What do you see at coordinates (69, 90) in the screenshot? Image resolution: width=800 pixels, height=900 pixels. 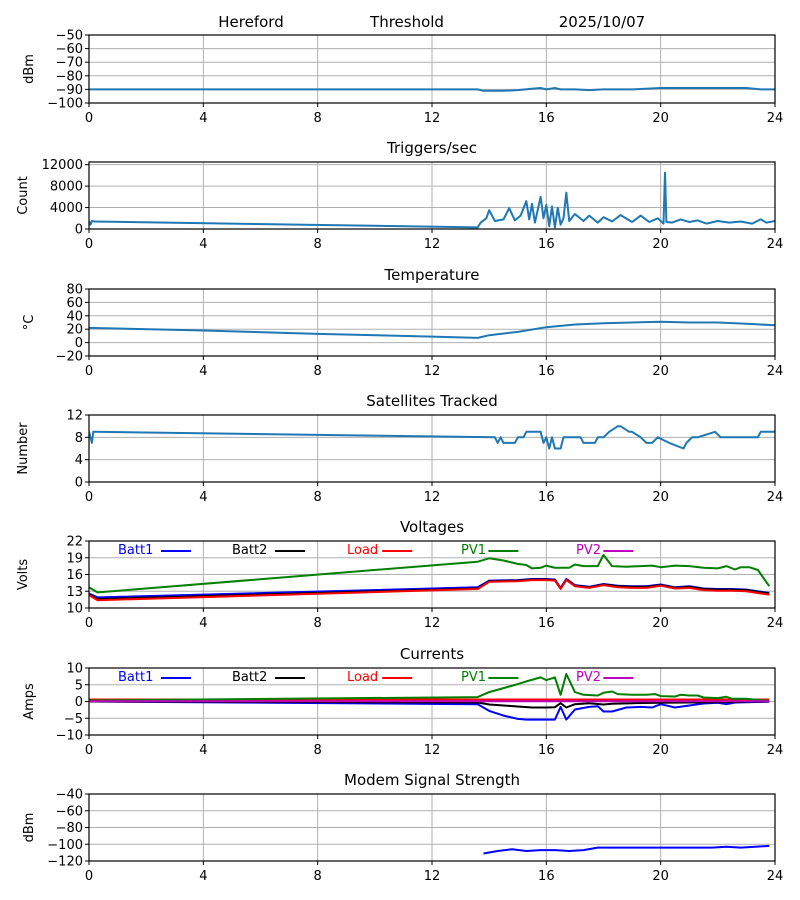 I see `y-tick-label: −90` at bounding box center [69, 90].